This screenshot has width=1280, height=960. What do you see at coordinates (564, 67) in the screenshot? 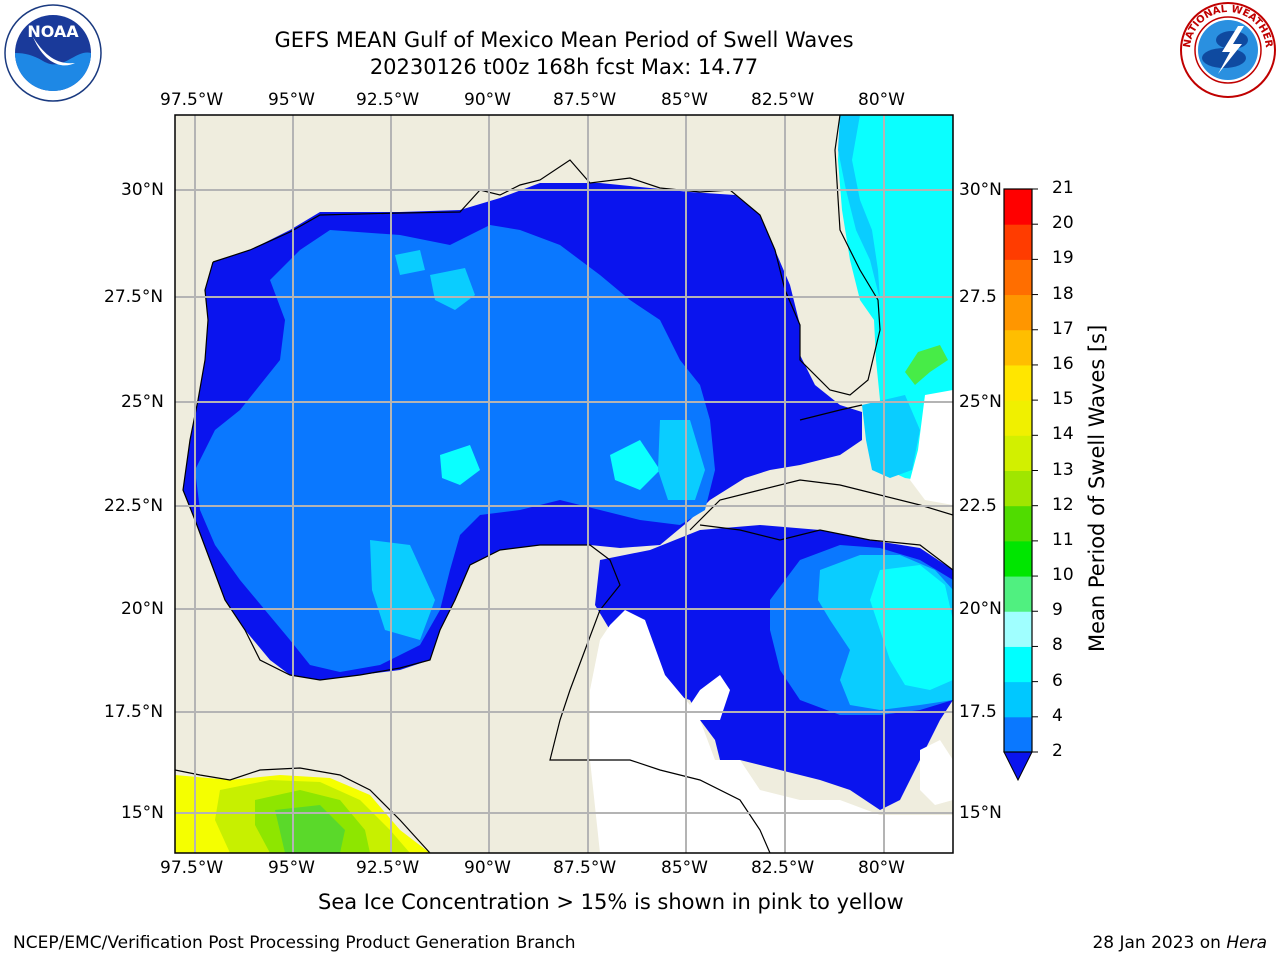
I see `map-subtitle: 20230126 t00z 168h fcst Max: 14.77` at bounding box center [564, 67].